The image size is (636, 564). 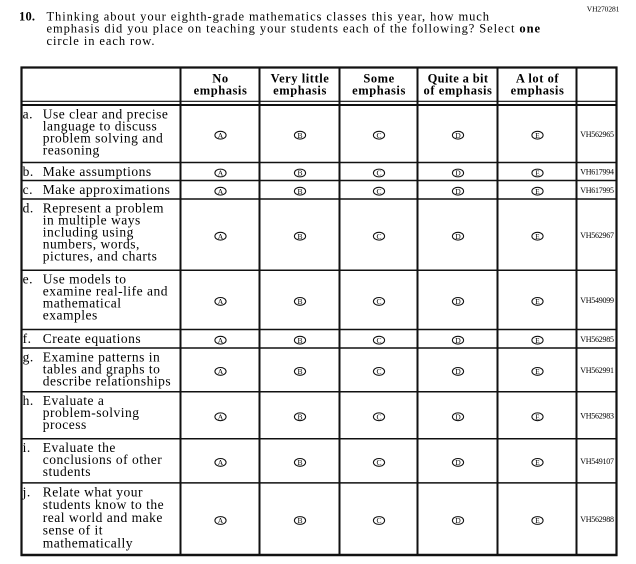 I want to click on svg-text: examine real-life and, so click(x=105, y=291).